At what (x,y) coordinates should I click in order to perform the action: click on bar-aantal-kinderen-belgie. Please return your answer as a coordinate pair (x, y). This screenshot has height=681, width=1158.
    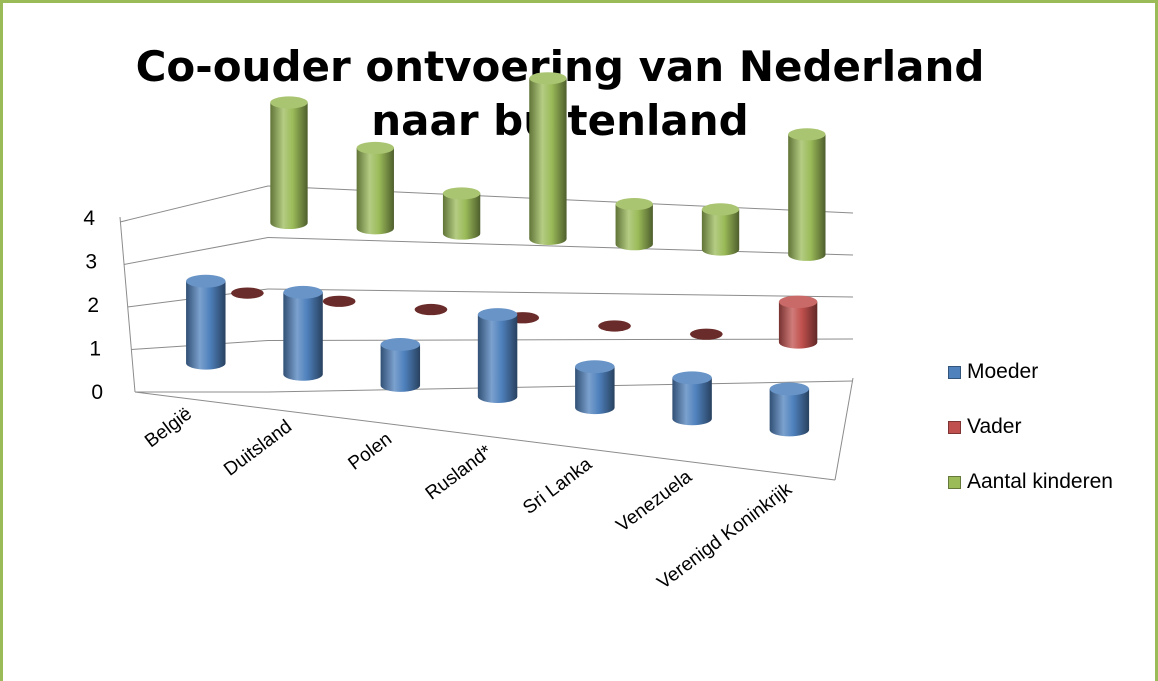
    Looking at the image, I should click on (289, 163).